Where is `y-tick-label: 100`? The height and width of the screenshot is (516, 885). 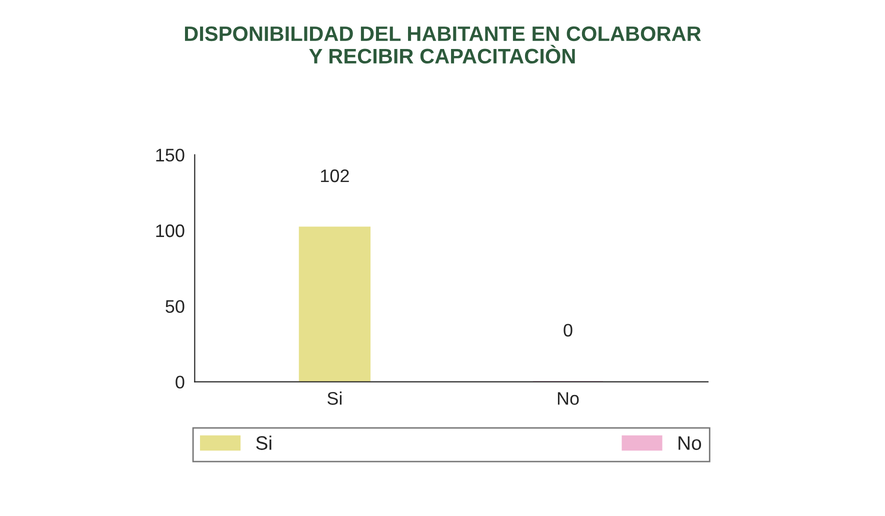 y-tick-label: 100 is located at coordinates (170, 231).